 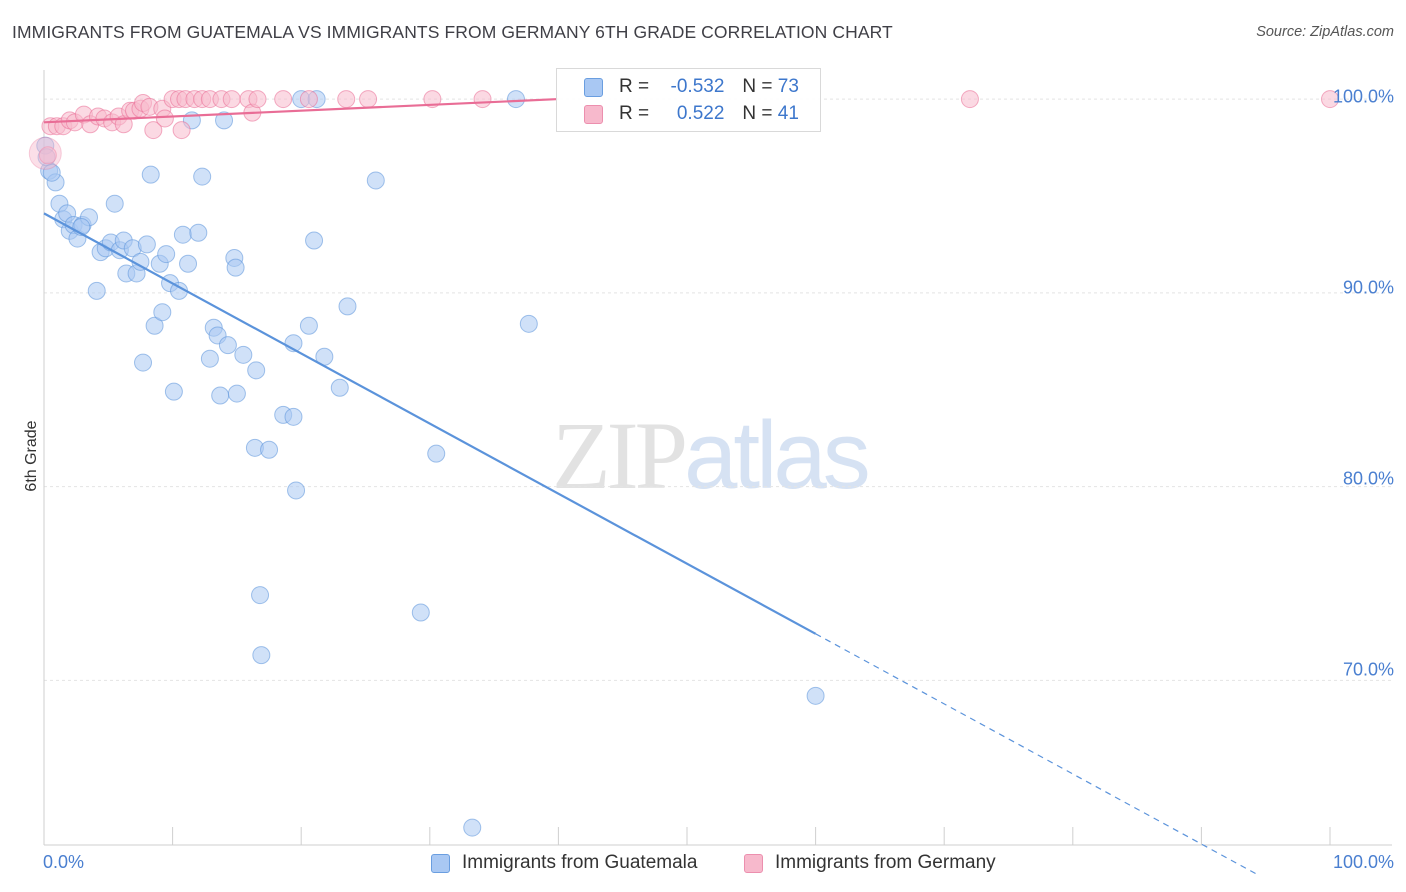 I want to click on bottom-legend-germany: Immigrants from Germany, so click(x=870, y=863).